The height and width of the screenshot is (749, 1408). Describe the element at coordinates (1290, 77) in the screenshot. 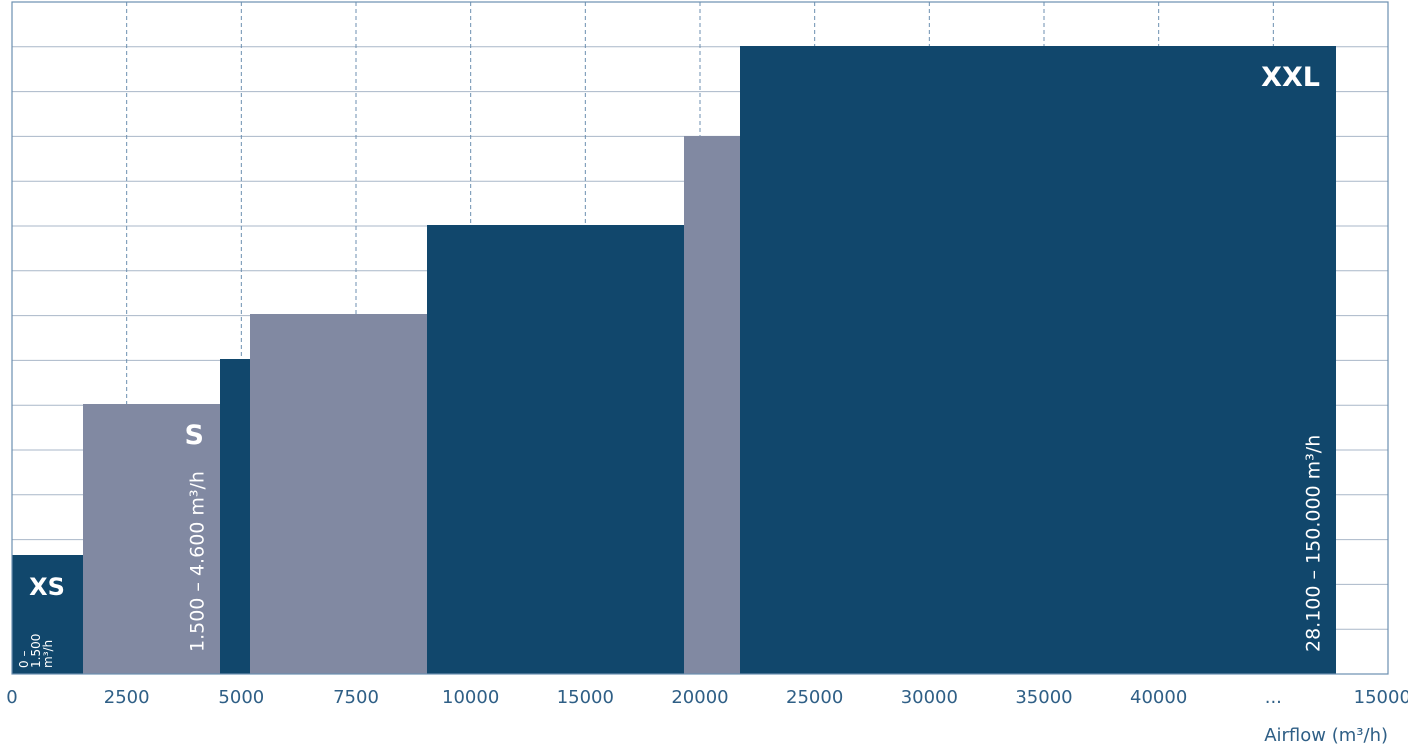

I see `bar-size-label: XXL` at that location.